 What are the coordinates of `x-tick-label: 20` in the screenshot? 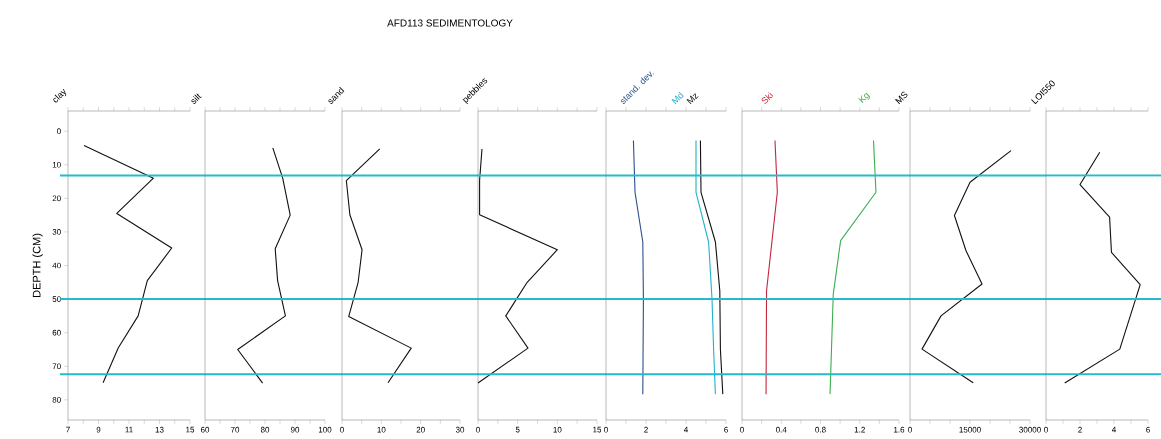 It's located at (420, 429).